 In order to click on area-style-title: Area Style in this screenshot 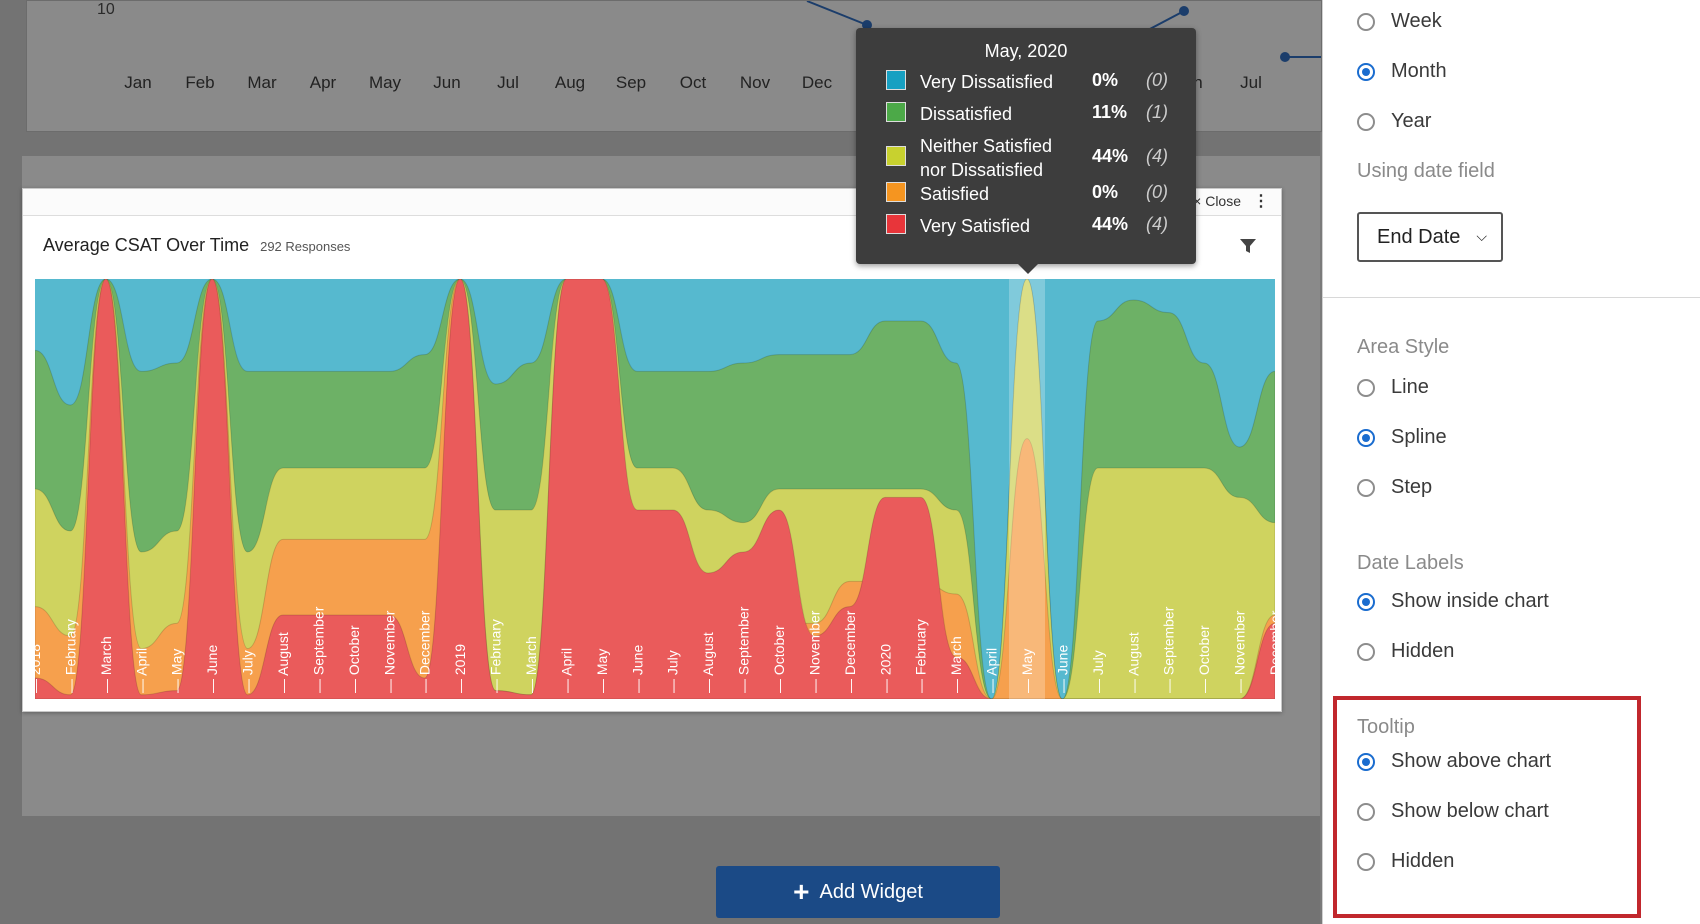, I will do `click(1403, 347)`.